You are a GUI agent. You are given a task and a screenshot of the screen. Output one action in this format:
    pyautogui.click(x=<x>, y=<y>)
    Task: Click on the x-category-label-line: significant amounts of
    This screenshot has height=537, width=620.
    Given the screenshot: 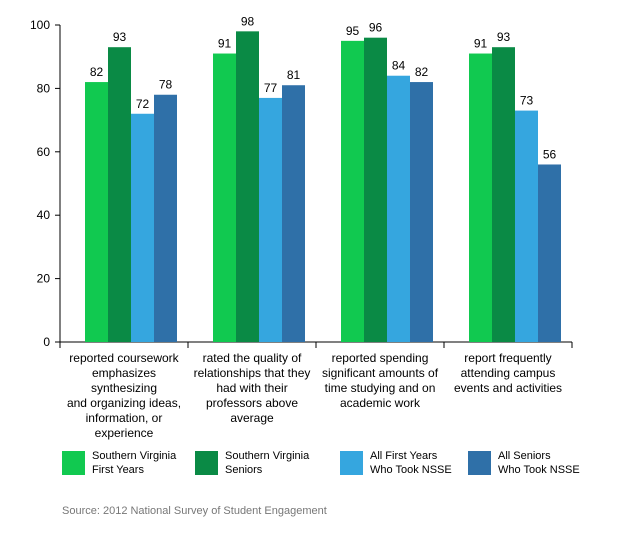 What is the action you would take?
    pyautogui.click(x=380, y=373)
    